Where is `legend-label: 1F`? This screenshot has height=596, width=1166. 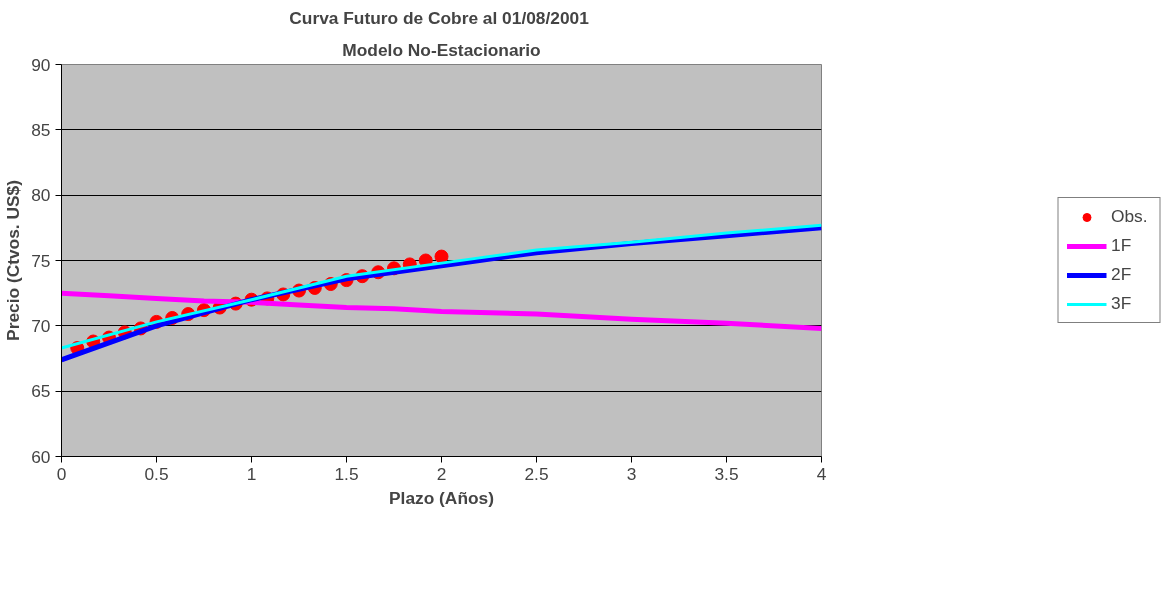
legend-label: 1F is located at coordinates (1122, 245).